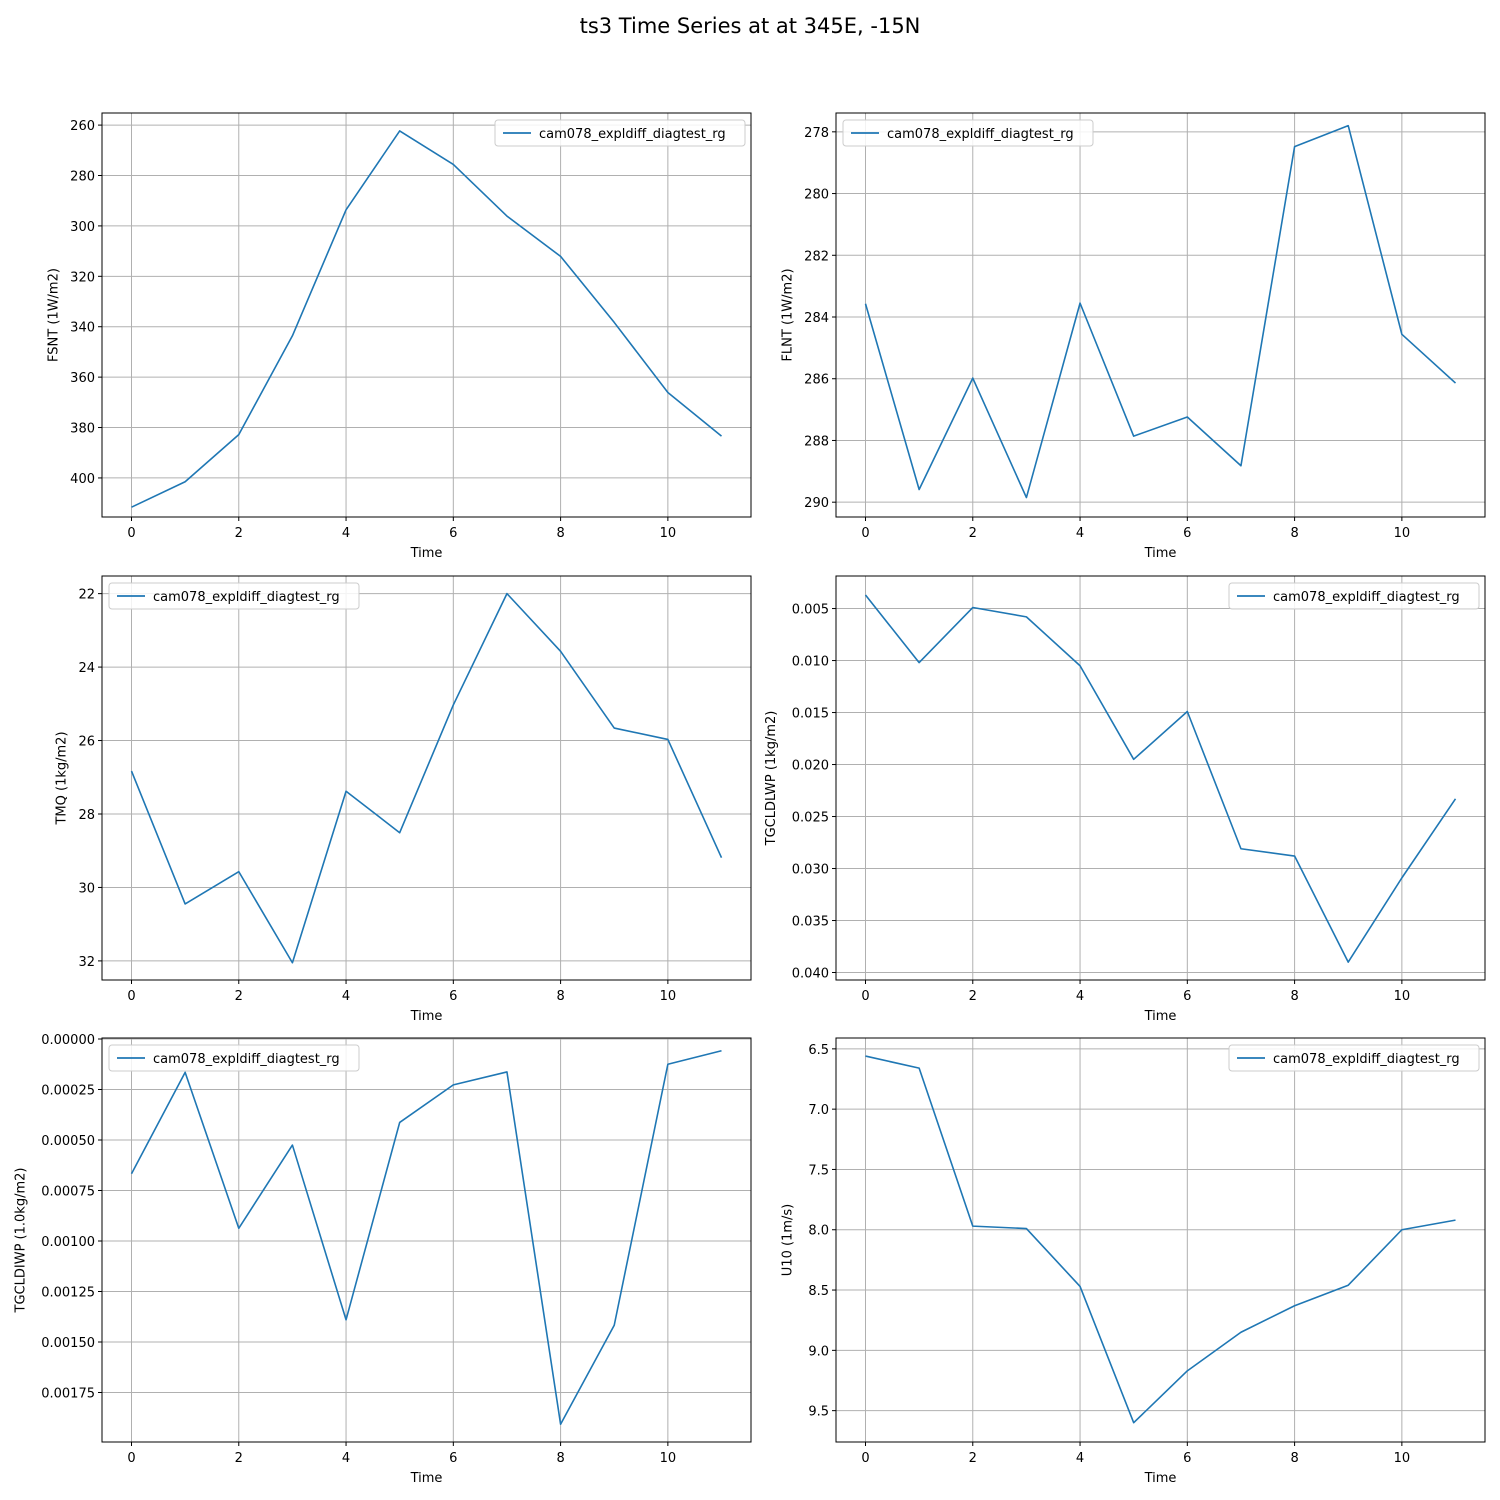 This screenshot has height=1500, width=1500. Describe the element at coordinates (86, 962) in the screenshot. I see `y-tick-label: 32` at that location.